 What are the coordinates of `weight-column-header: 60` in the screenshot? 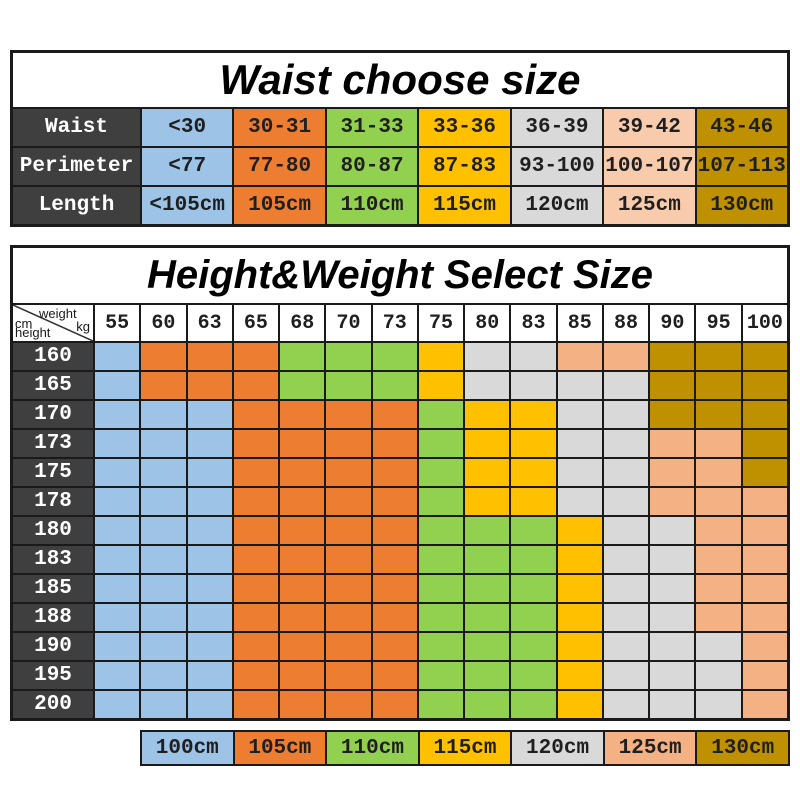 It's located at (163, 323).